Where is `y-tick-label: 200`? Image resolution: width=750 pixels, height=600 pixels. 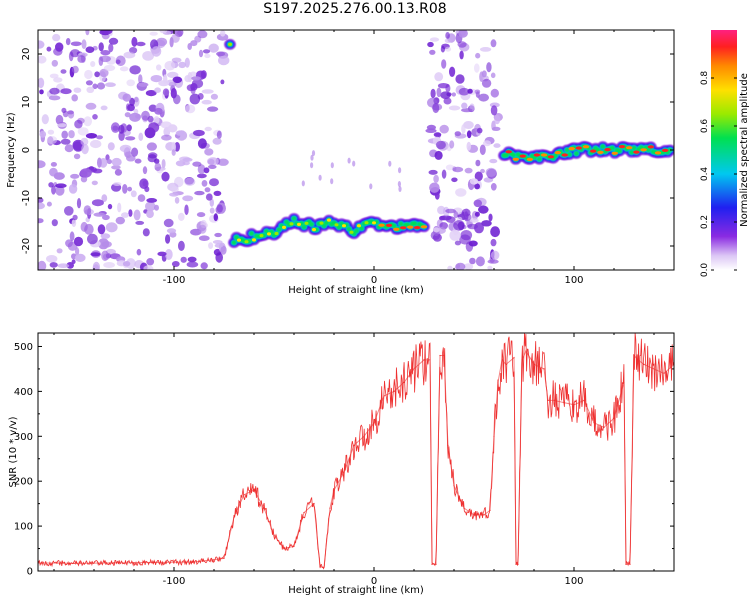
y-tick-label: 200 is located at coordinates (23, 482).